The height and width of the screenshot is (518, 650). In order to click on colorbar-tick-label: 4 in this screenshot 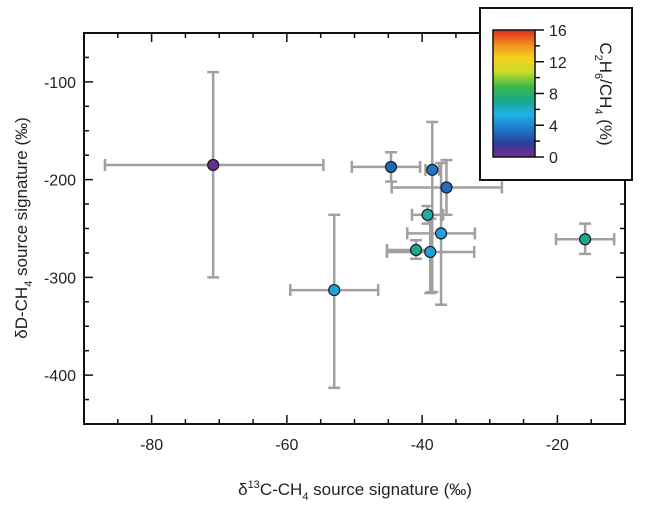, I will do `click(553, 126)`.